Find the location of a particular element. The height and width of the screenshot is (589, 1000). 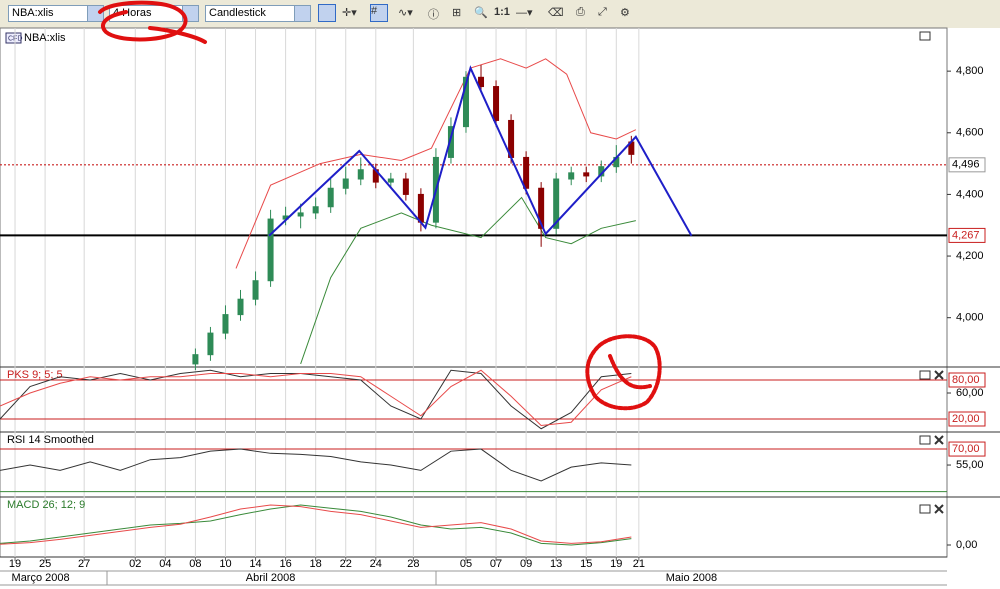

level-label: 4,496 is located at coordinates (966, 165).